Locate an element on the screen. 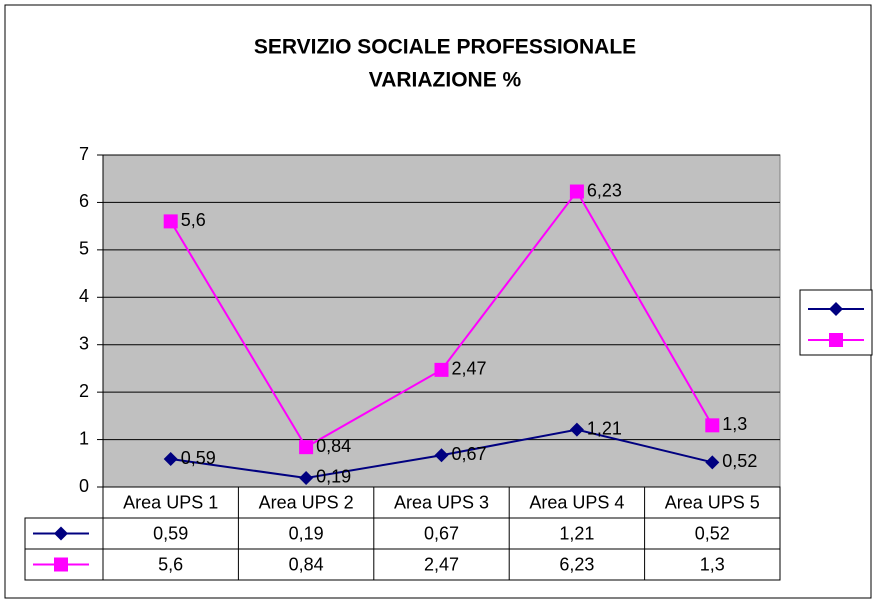 This screenshot has width=876, height=603. table-cell: 0,19 is located at coordinates (306, 533).